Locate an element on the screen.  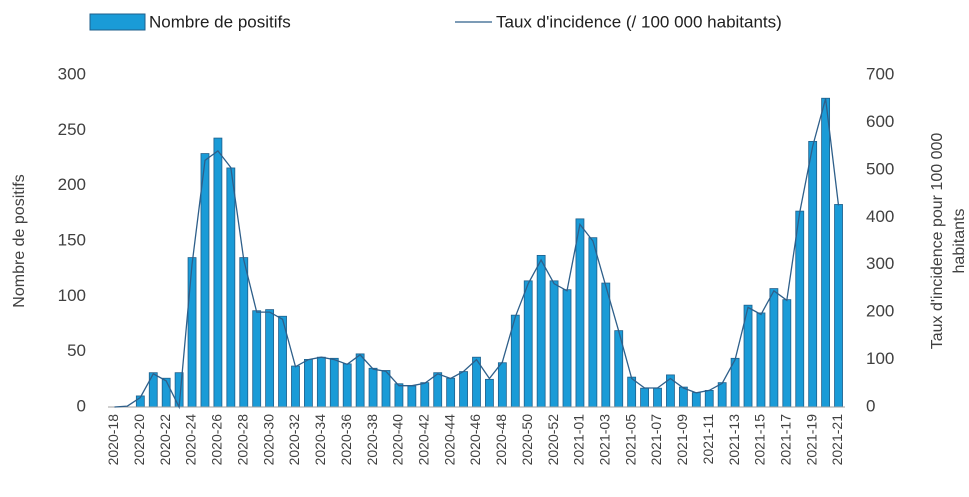
y2-axis-label: habitants is located at coordinates (959, 241).